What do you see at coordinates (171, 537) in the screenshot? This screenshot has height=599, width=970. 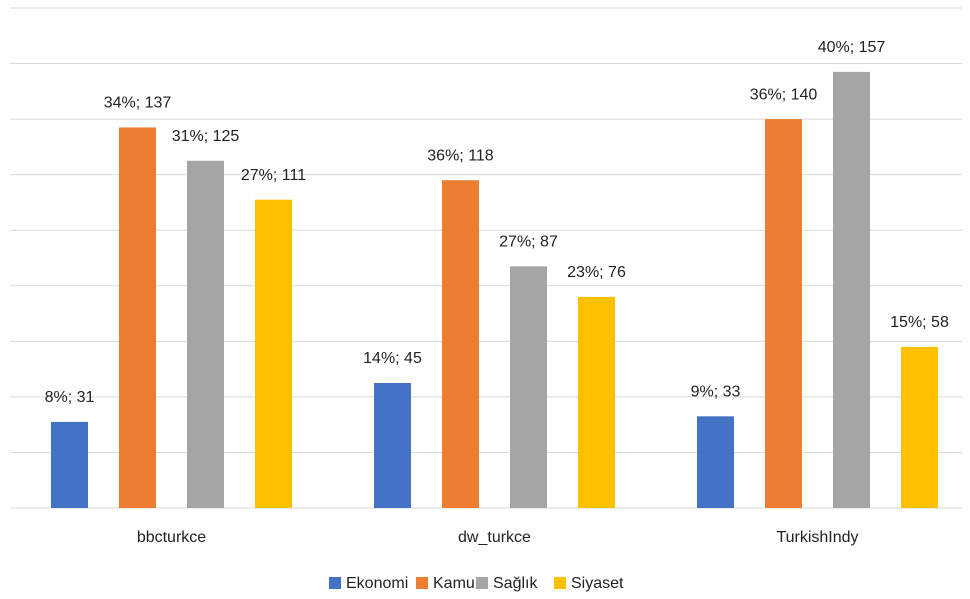 I see `x-tick-label: bbcturkce` at bounding box center [171, 537].